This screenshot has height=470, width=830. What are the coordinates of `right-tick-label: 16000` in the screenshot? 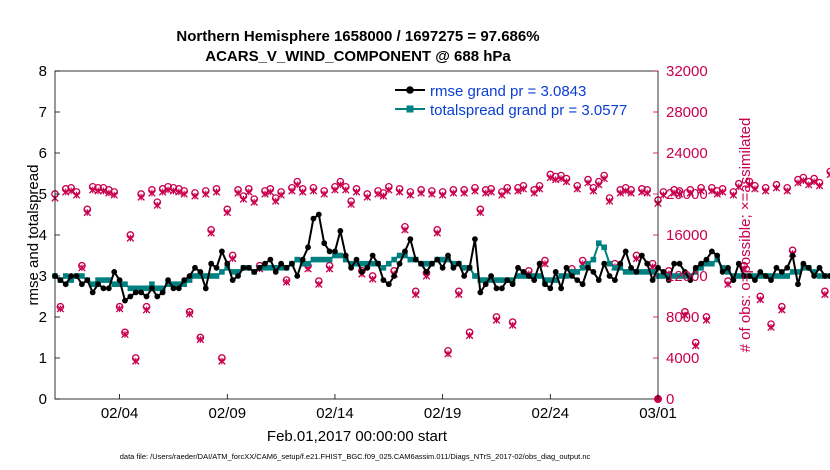 It's located at (687, 235).